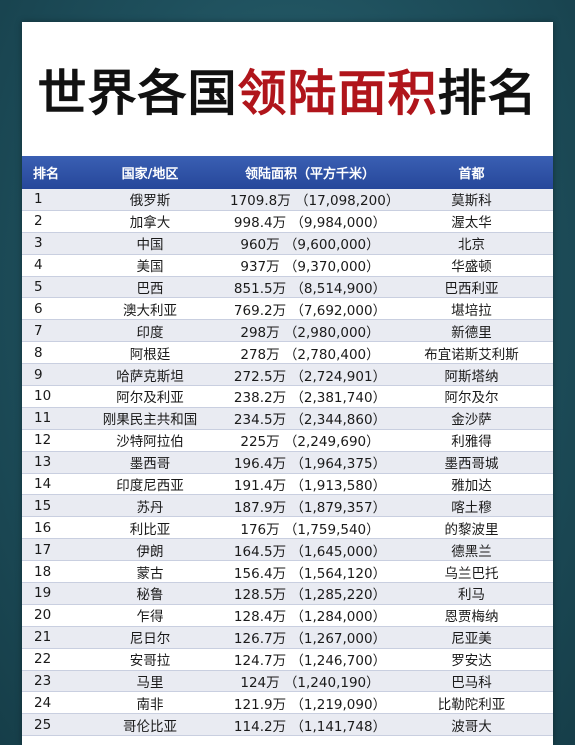 This screenshot has height=745, width=575. Describe the element at coordinates (471, 529) in the screenshot. I see `cell-capital: 的黎波里` at that location.